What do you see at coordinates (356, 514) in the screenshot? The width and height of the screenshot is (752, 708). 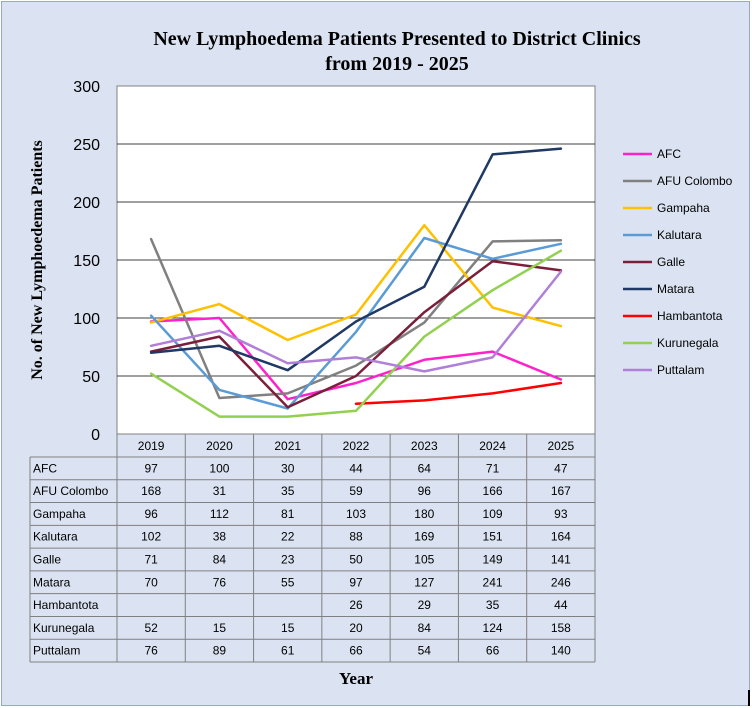 I see `table-cell-gampaha-2022: 103` at bounding box center [356, 514].